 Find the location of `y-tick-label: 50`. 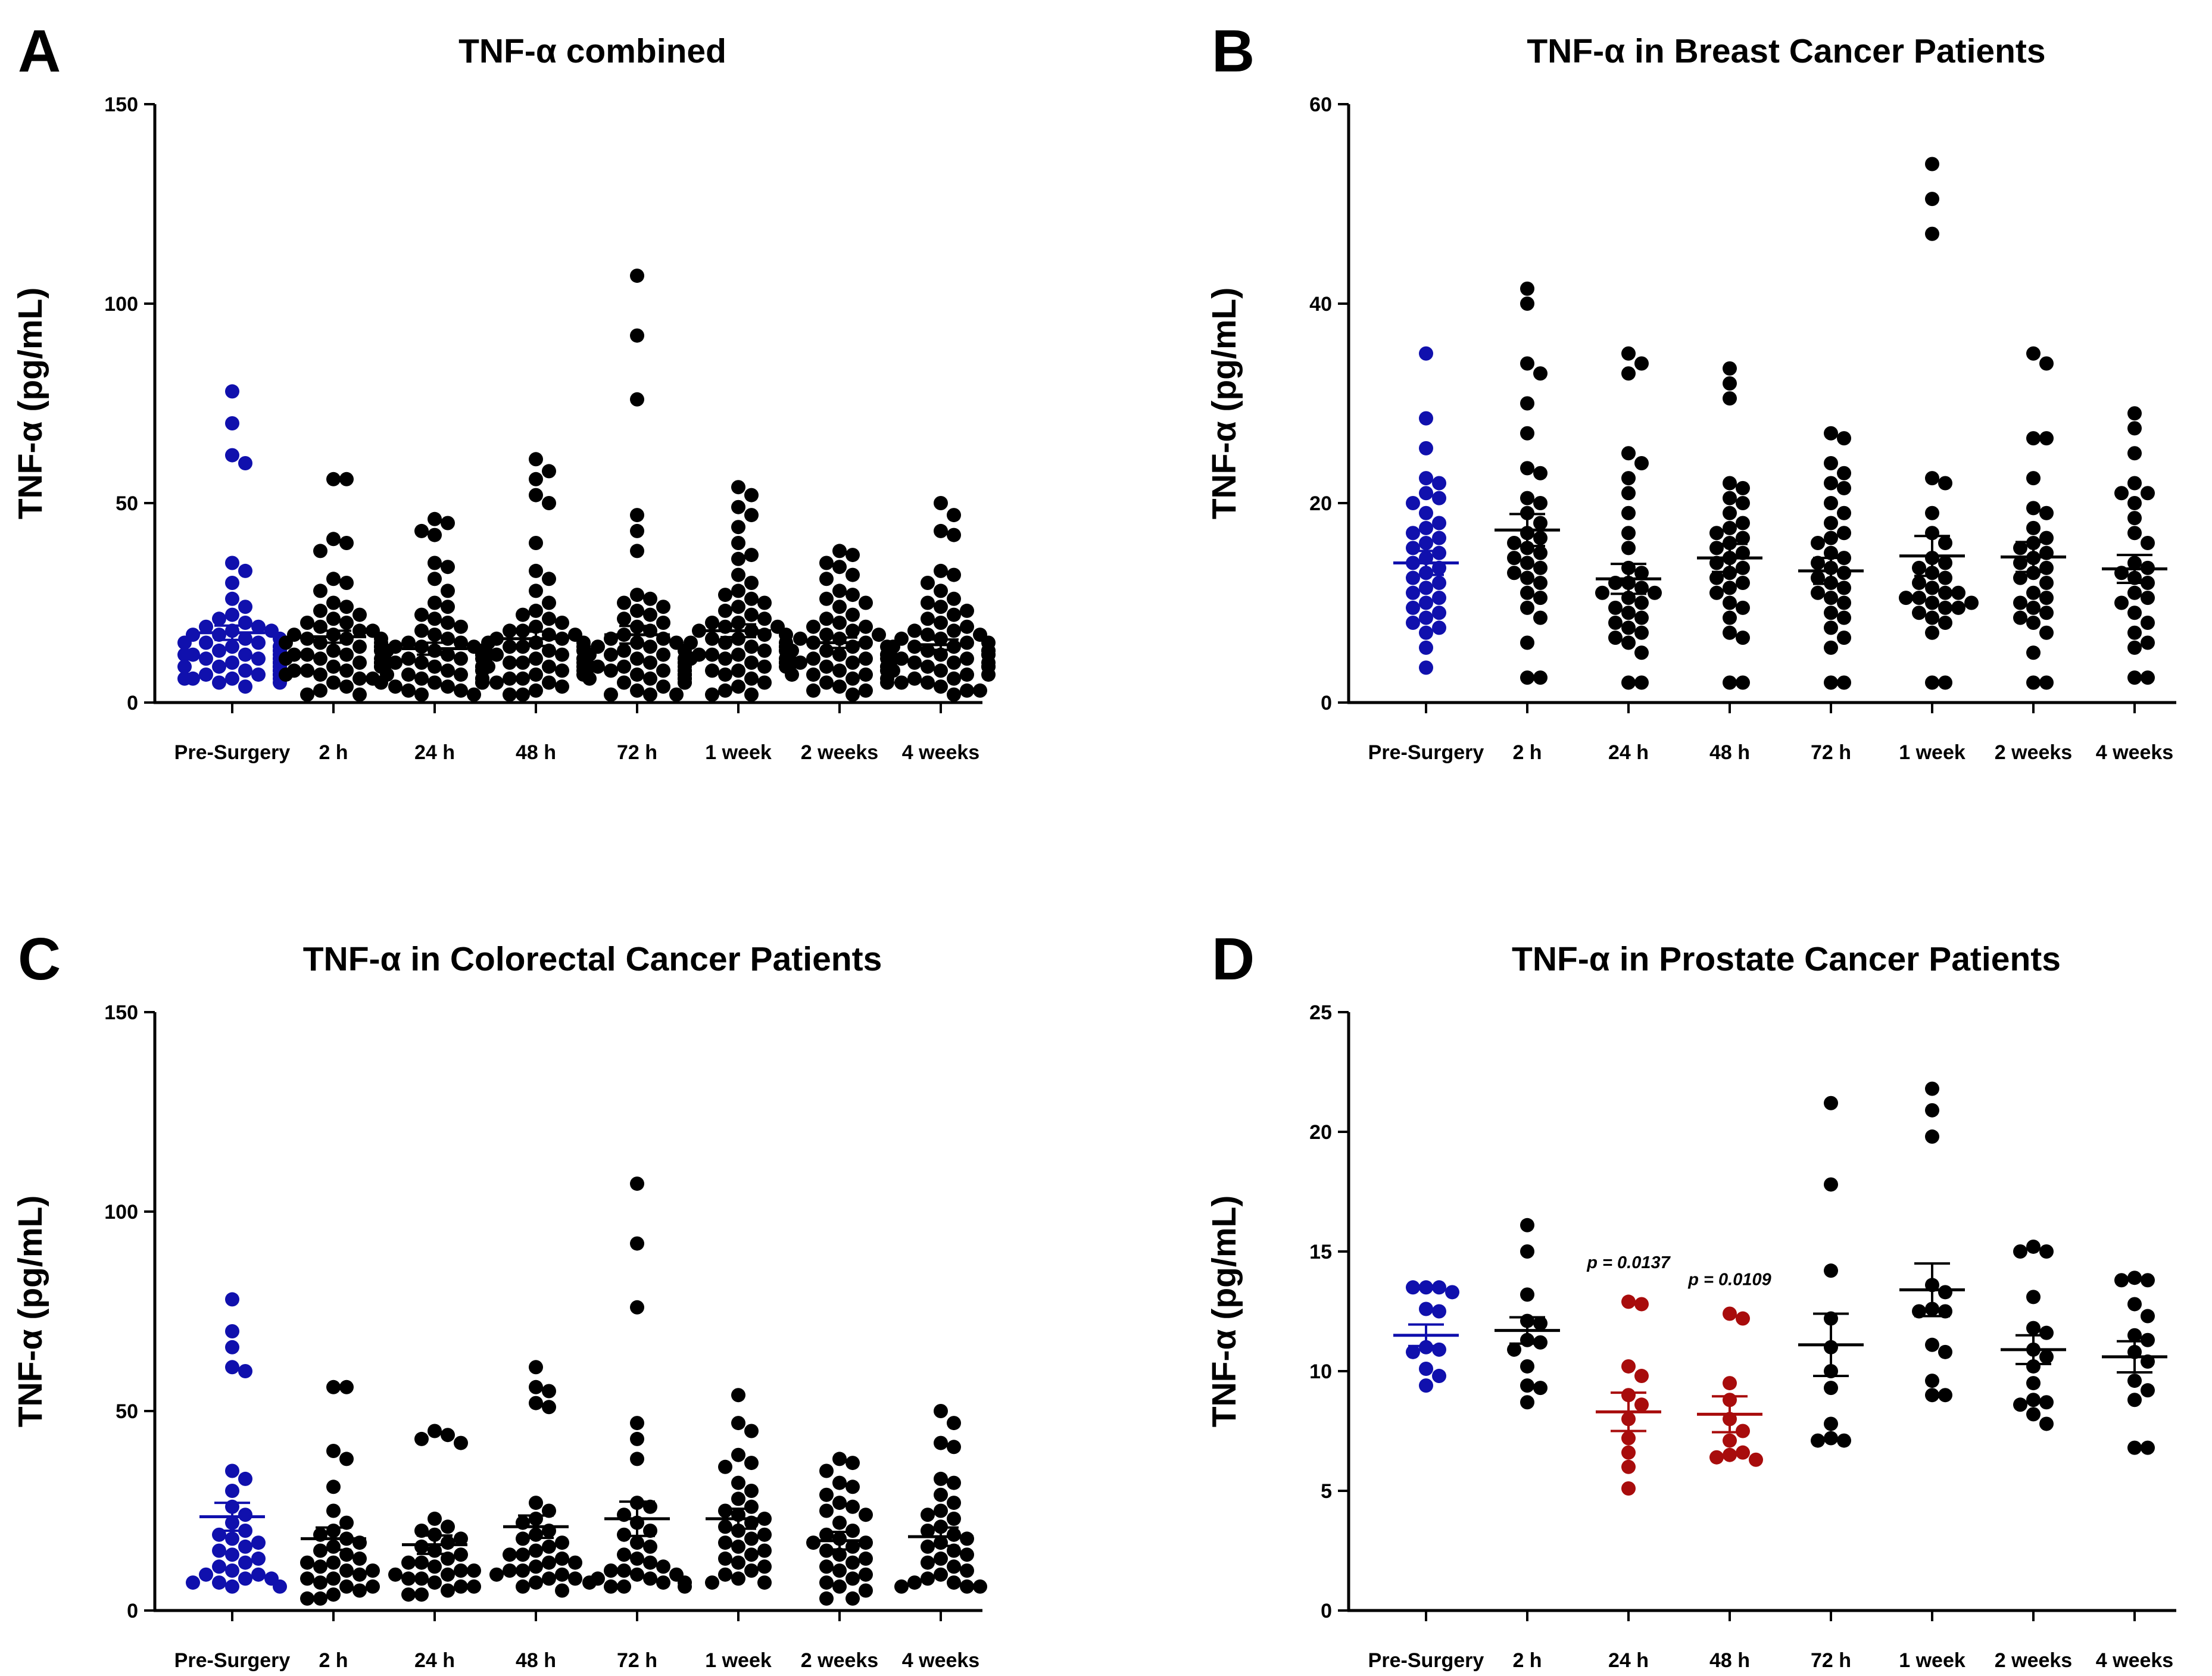

y-tick-label: 50 is located at coordinates (127, 503).